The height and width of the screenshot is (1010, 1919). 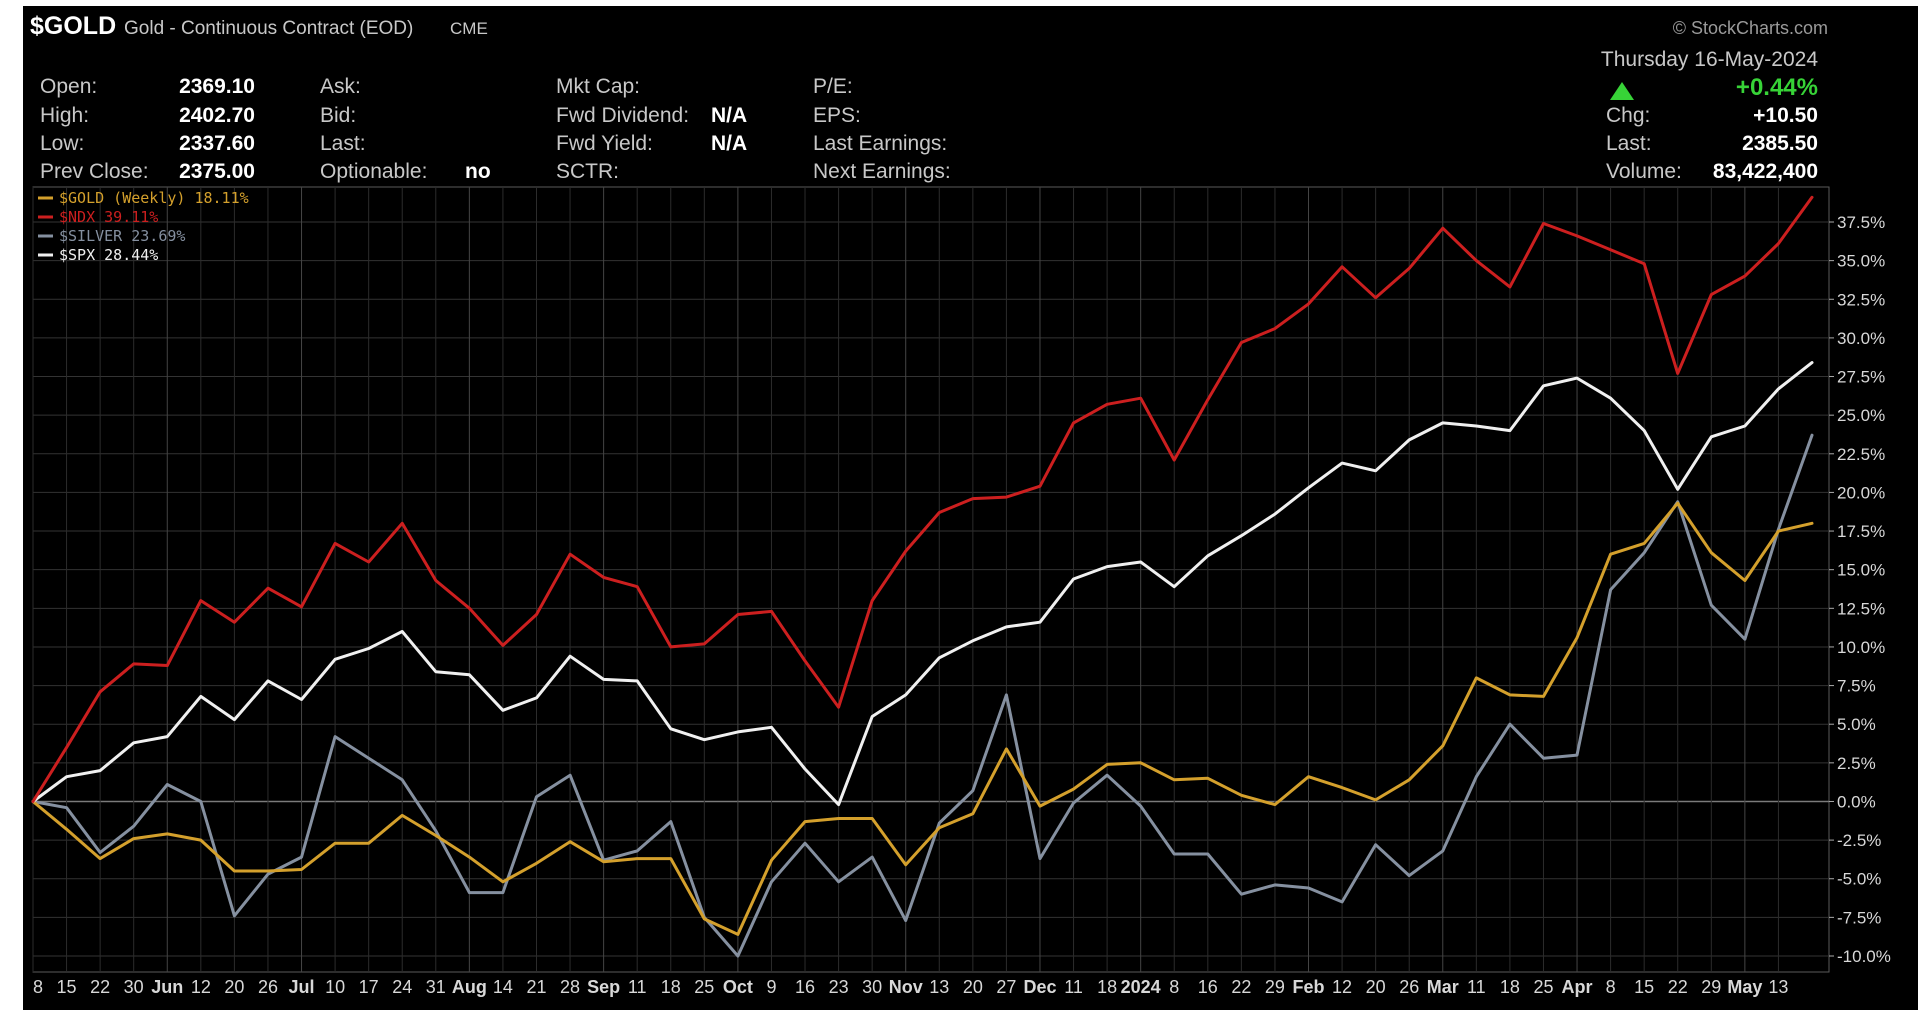 What do you see at coordinates (343, 143) in the screenshot?
I see `last-label-mid: Last:` at bounding box center [343, 143].